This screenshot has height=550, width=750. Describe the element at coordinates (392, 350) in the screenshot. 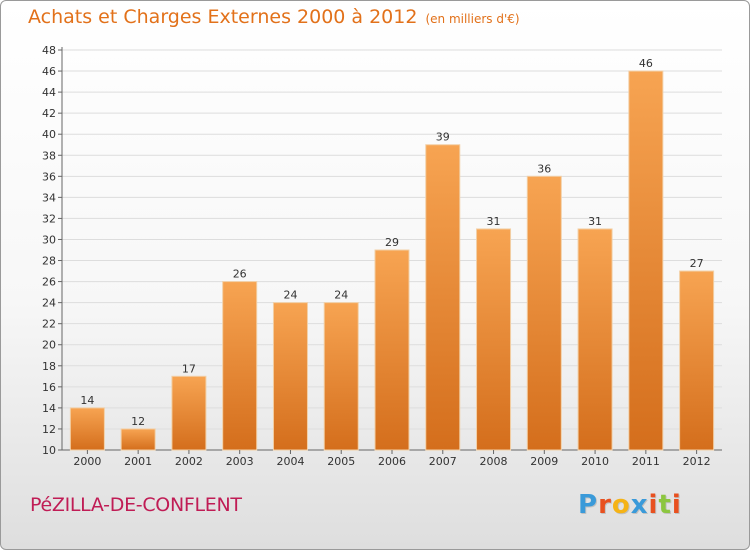

I see `bar-2006` at that location.